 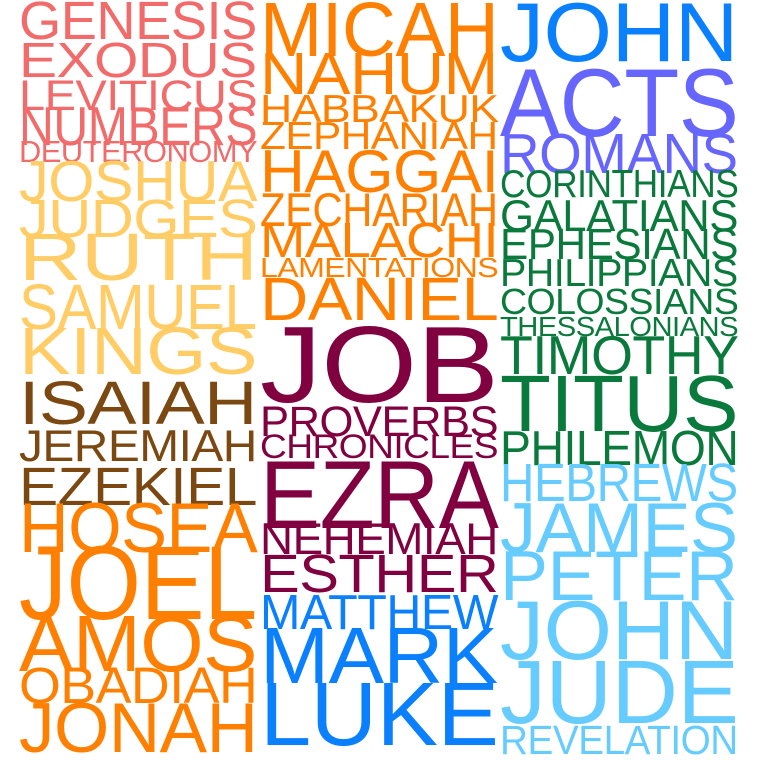 I want to click on book-zechariah: ZECHARIAH, so click(x=379, y=210).